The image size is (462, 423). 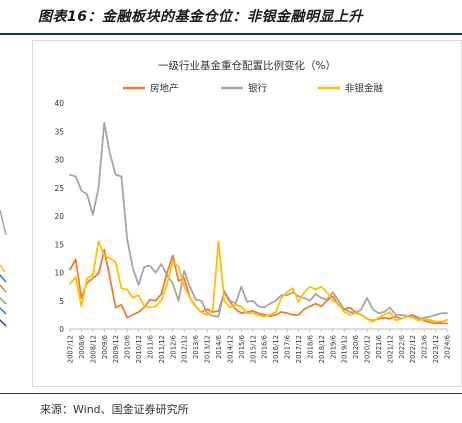 What do you see at coordinates (208, 349) in the screenshot?
I see `x-tick-label: 2013/12` at bounding box center [208, 349].